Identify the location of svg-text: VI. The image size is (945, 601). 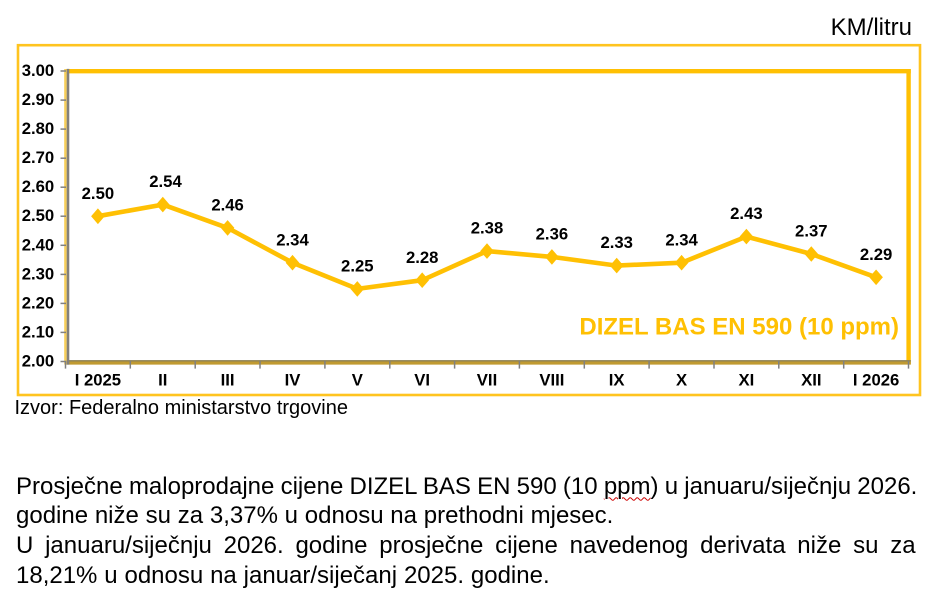
(422, 379).